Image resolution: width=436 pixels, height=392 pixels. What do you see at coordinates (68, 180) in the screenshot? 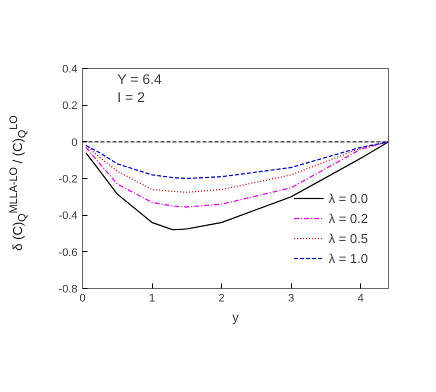
I see `y-tick-label: -0.2` at bounding box center [68, 180].